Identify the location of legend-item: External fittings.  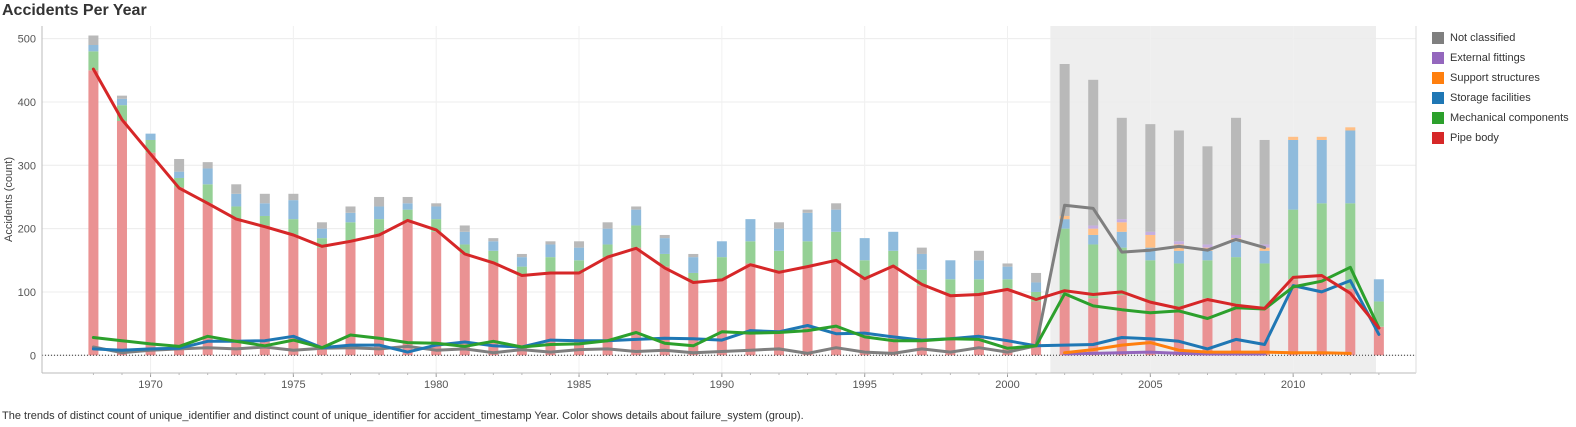
(1500, 58).